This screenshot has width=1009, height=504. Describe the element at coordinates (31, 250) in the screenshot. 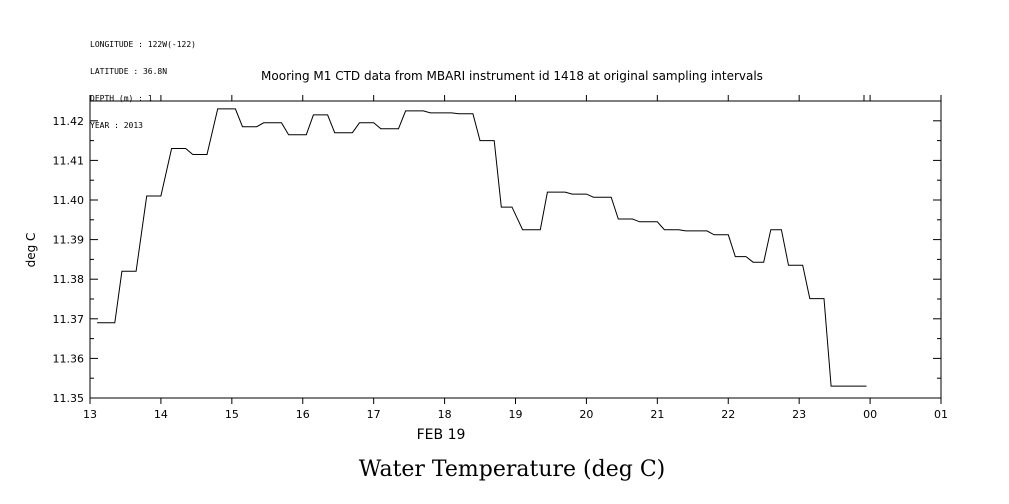

I see `y-axis-label: deg C` at that location.